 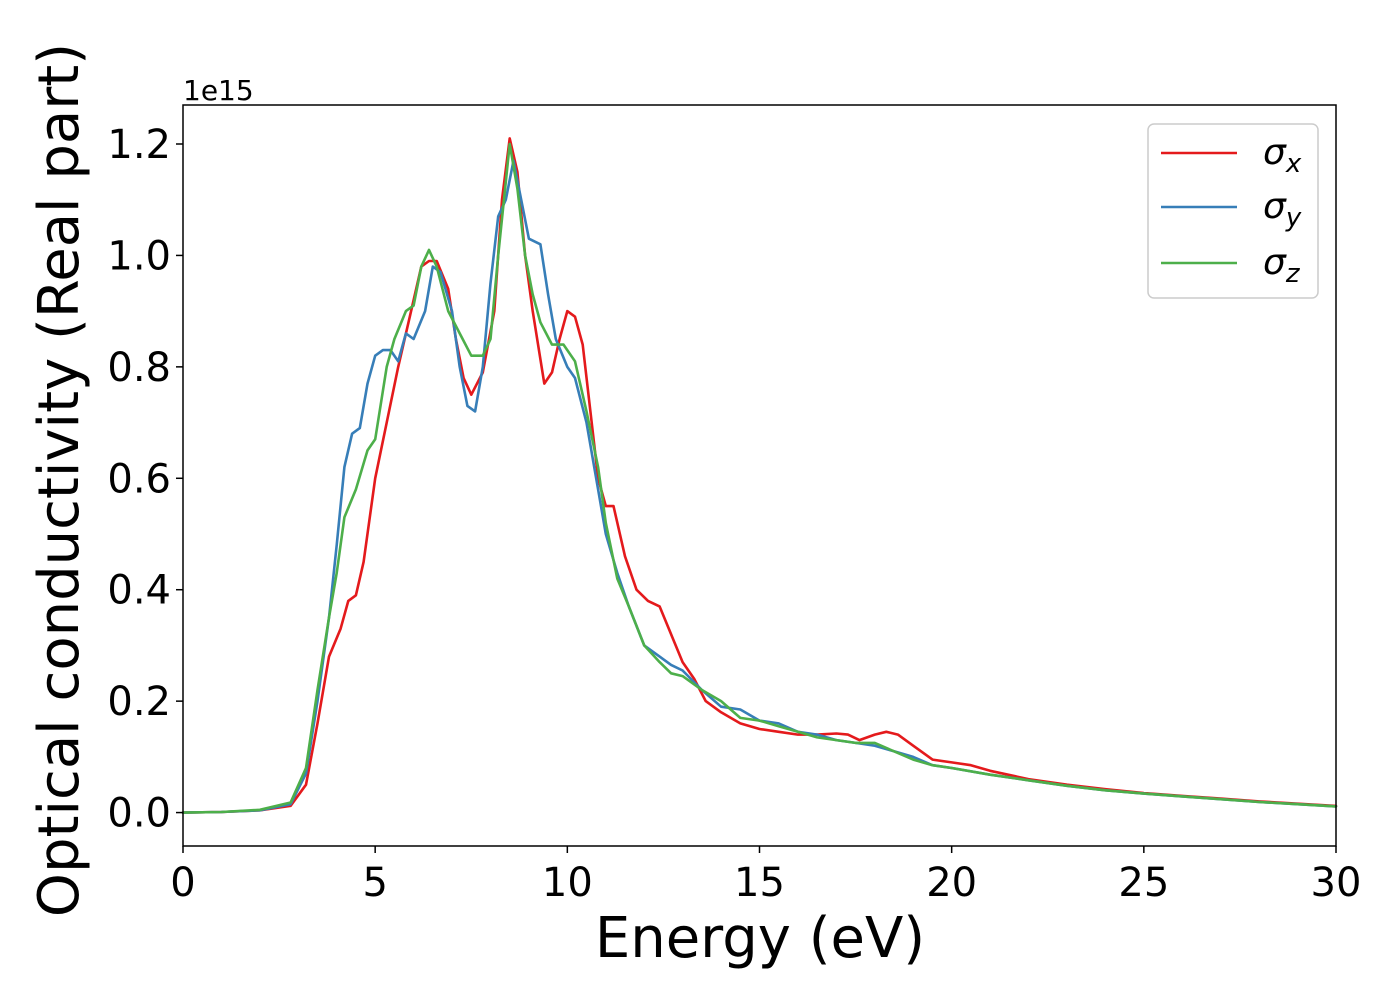 I want to click on x-axis: 0 5 10 15 20 25 30, so click(x=765, y=876).